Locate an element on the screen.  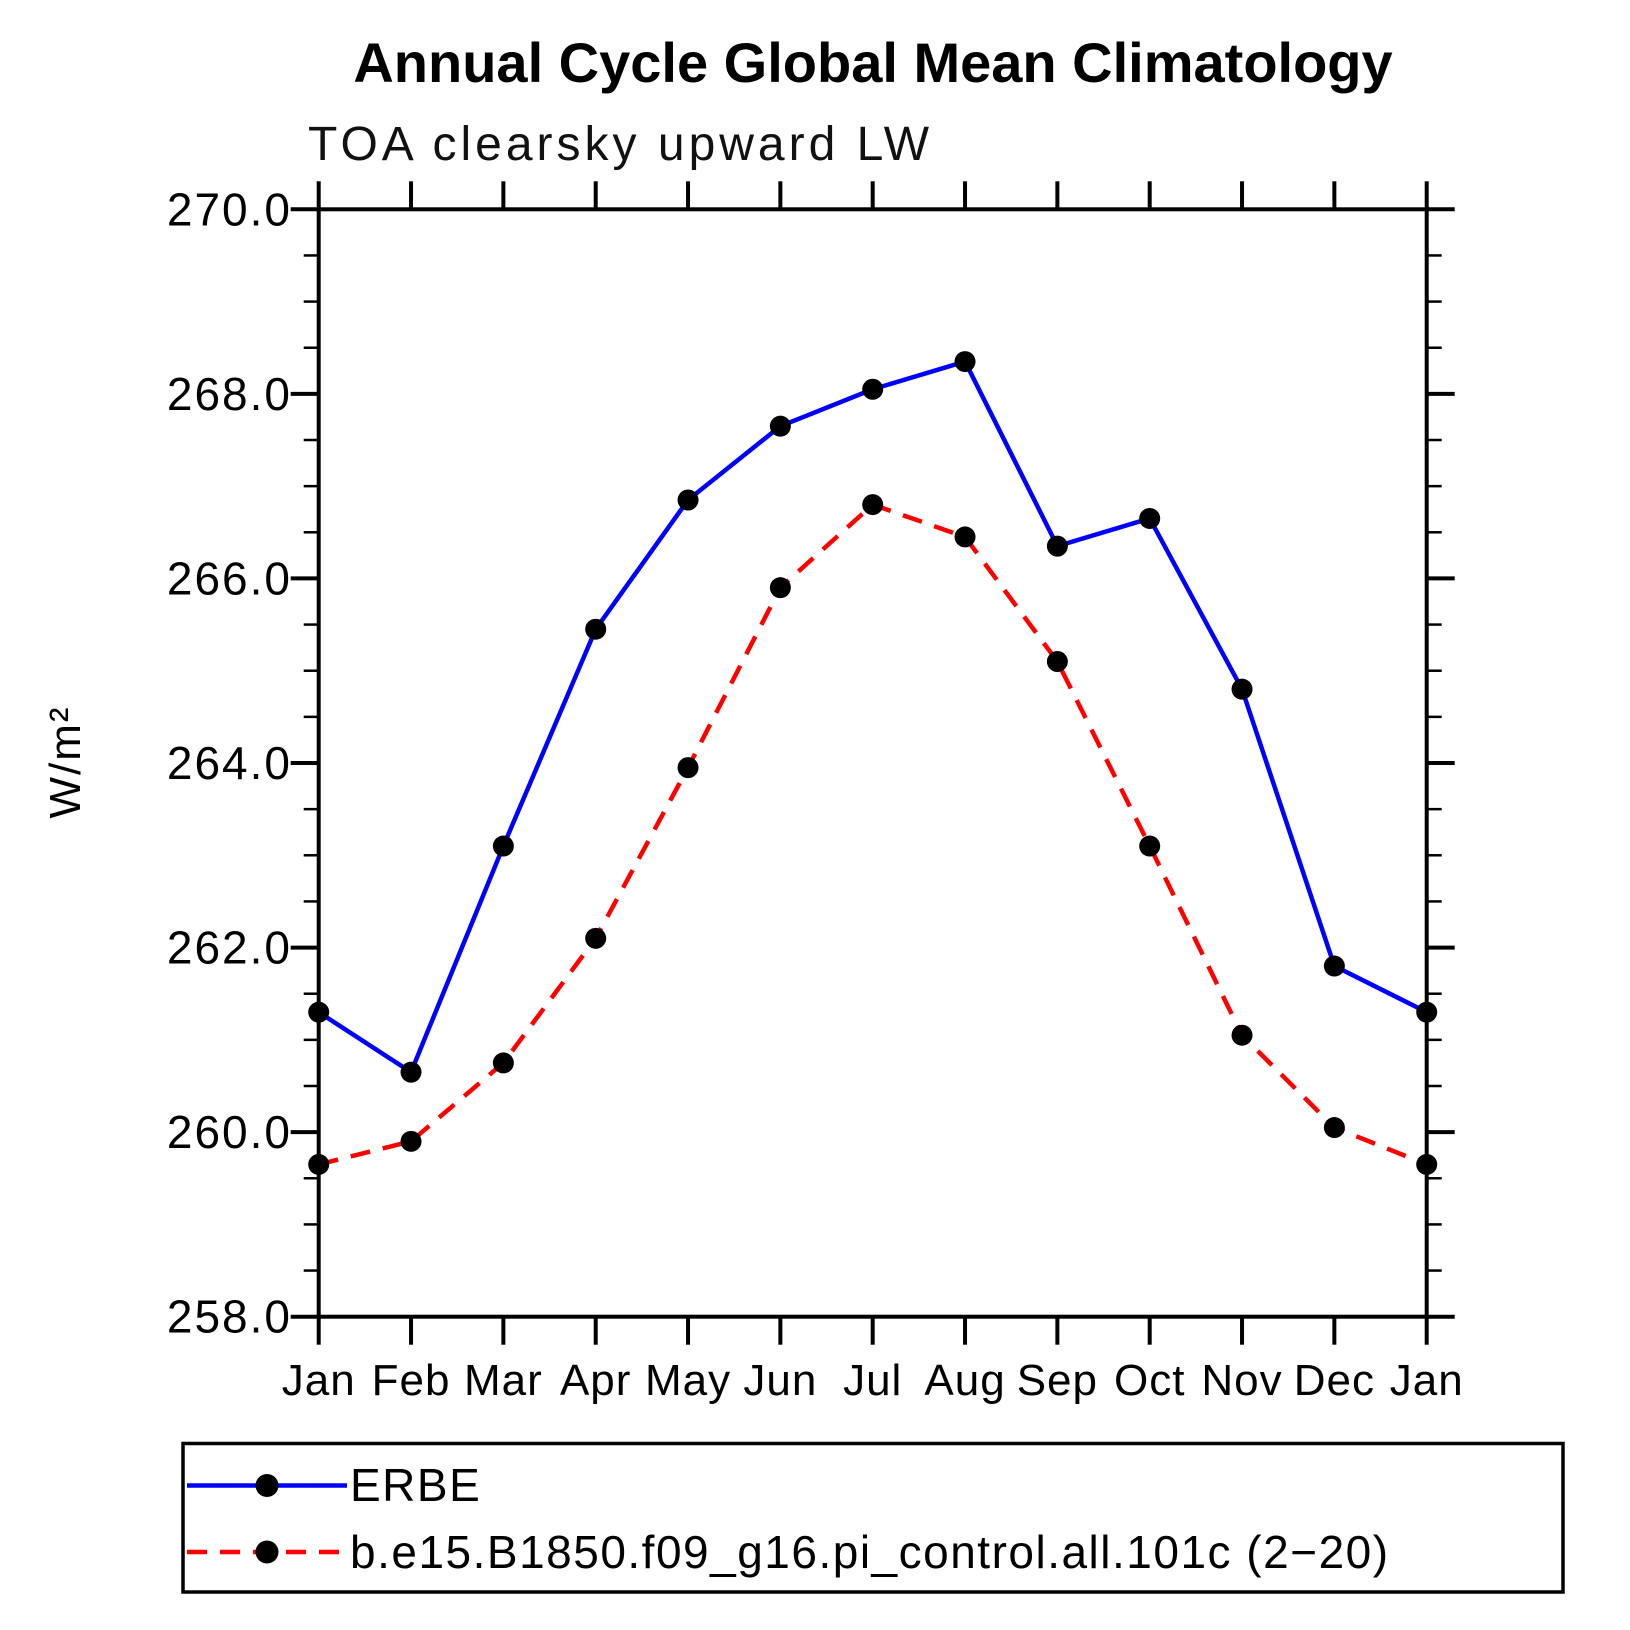
data-point-1-Jul is located at coordinates (873, 505).